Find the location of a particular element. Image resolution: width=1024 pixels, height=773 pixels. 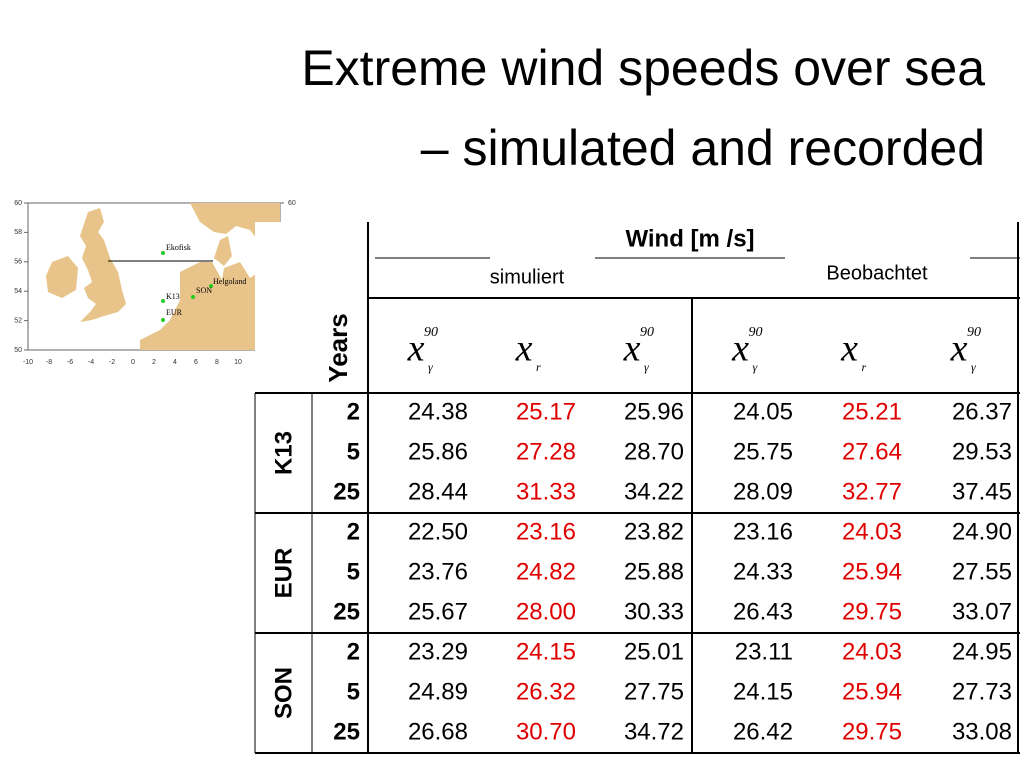

value-cell: 24.03 is located at coordinates (872, 651).